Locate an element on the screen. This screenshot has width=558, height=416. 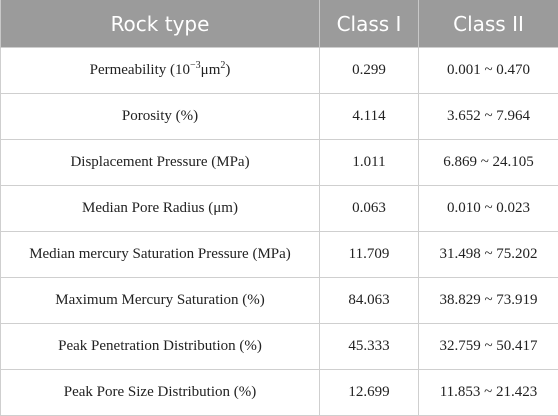
header-row: Rock type Class I Class II is located at coordinates (279, 24).